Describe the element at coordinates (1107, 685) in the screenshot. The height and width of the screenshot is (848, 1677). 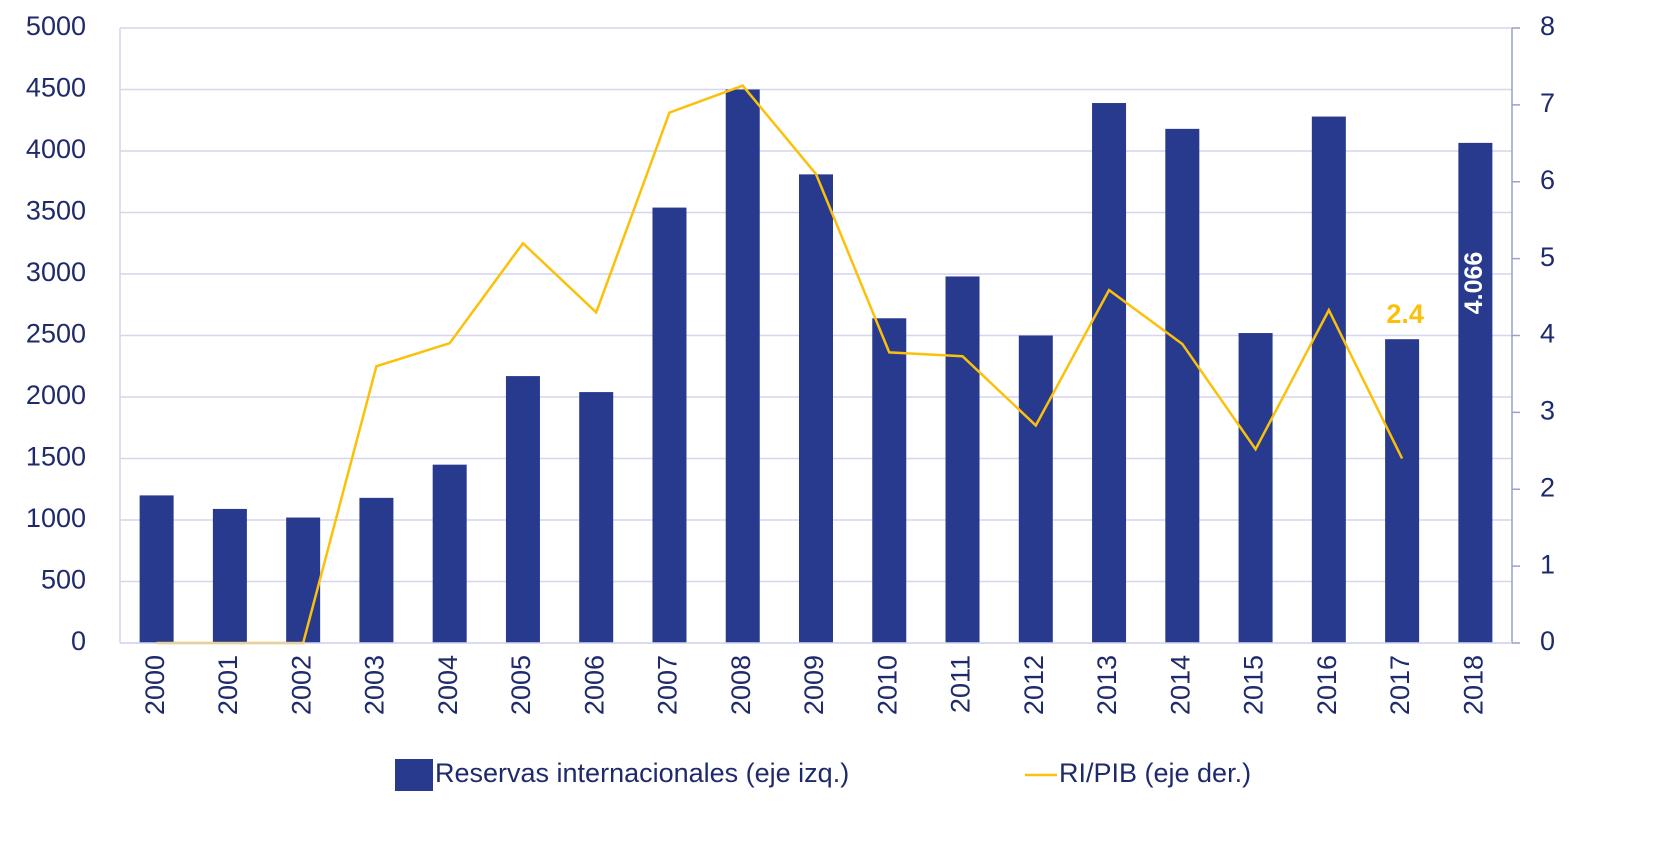
I see `x-tick-label: 2013` at that location.